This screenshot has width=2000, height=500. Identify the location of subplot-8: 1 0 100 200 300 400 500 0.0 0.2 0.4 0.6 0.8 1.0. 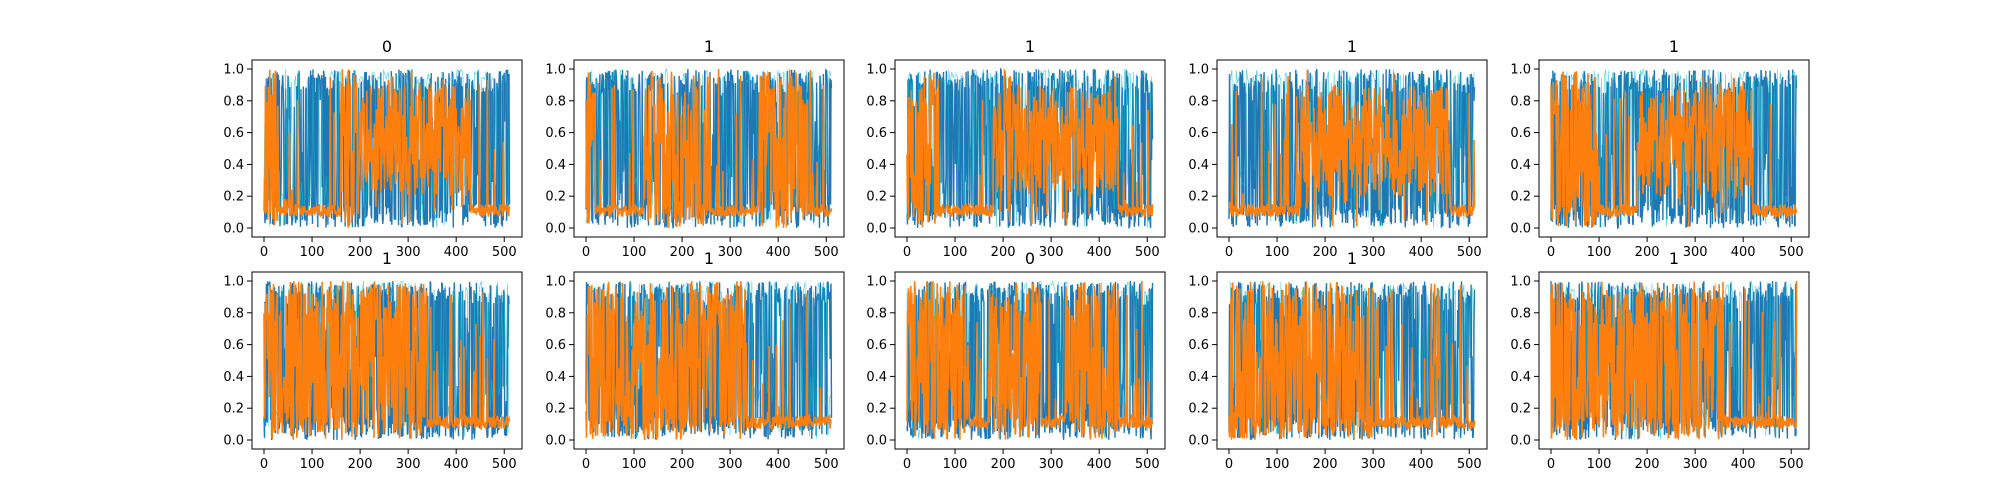
(1338, 360).